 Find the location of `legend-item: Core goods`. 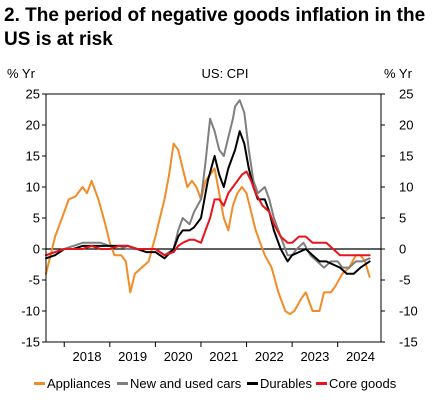

legend-item: Core goods is located at coordinates (356, 383).